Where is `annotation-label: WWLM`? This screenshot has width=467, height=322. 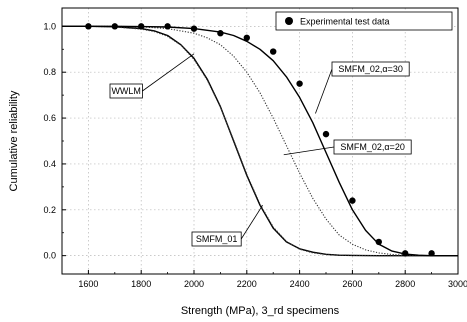
annotation-label: WWLM is located at coordinates (126, 91).